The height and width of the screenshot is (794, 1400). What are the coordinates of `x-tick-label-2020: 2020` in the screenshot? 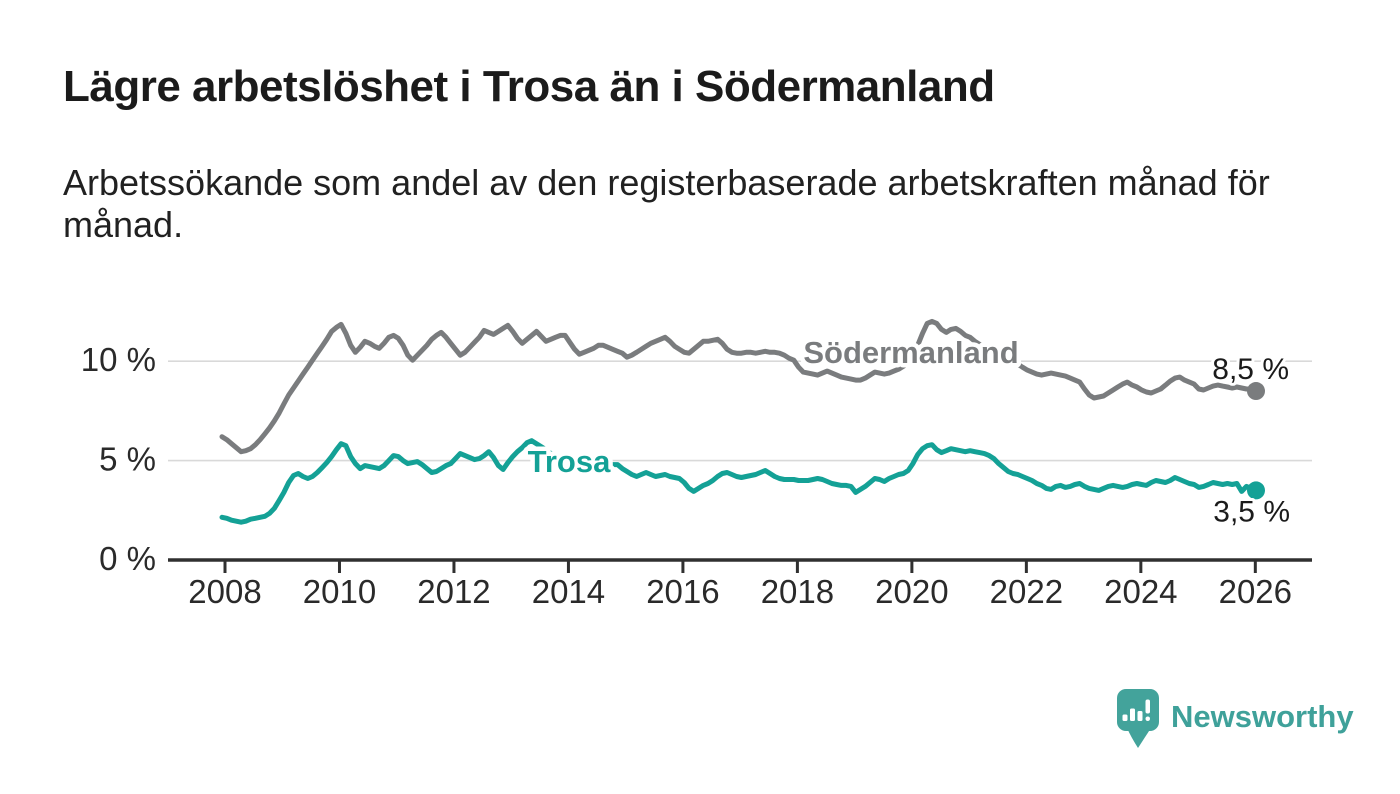 It's located at (911, 591).